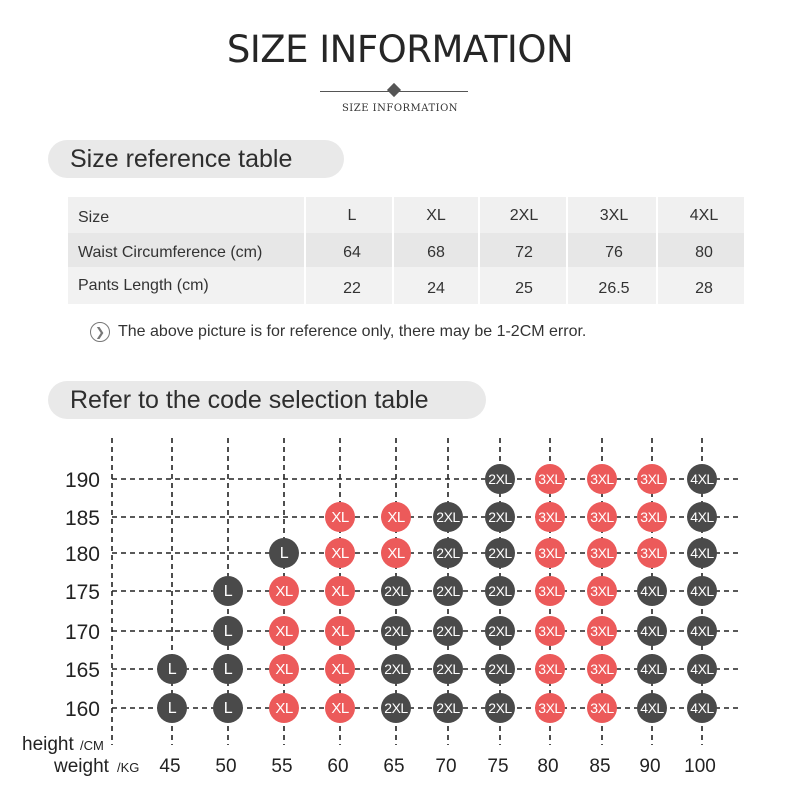 The width and height of the screenshot is (800, 800). What do you see at coordinates (657, 250) in the screenshot?
I see `table-divider` at bounding box center [657, 250].